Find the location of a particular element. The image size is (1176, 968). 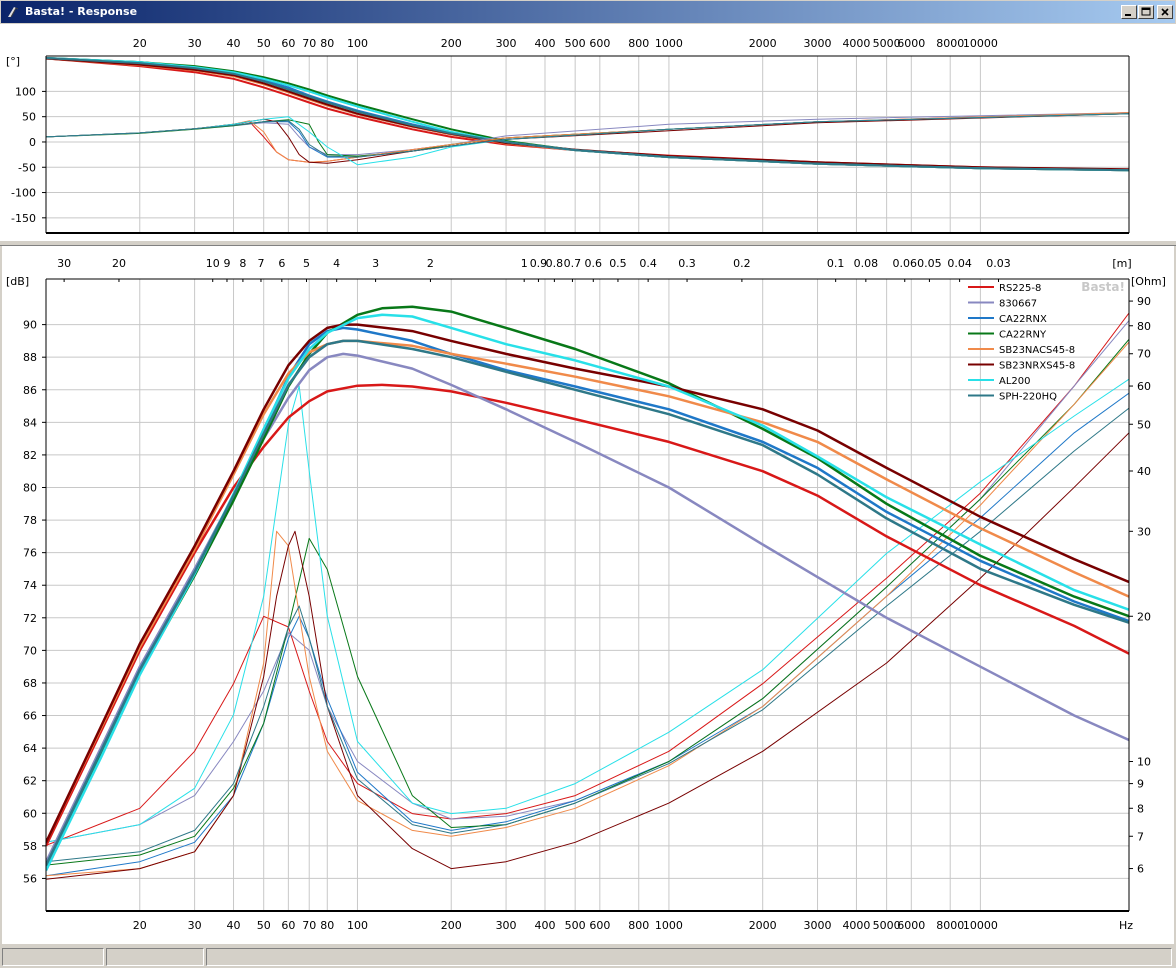

resp-y-tick-label: 82 is located at coordinates (30, 455).